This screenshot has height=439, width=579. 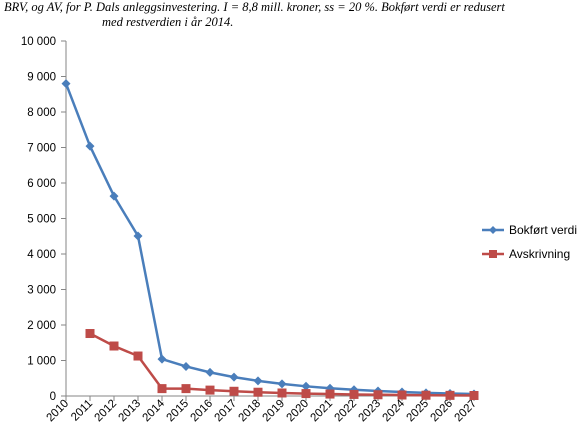 What do you see at coordinates (41, 326) in the screenshot?
I see `y-tick-label: 2 000` at bounding box center [41, 326].